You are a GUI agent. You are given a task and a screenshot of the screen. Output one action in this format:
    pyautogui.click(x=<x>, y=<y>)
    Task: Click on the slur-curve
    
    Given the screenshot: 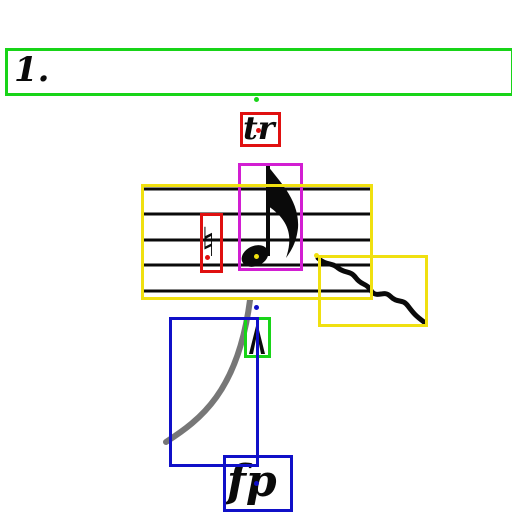 What is the action you would take?
    pyautogui.click(x=208, y=371)
    